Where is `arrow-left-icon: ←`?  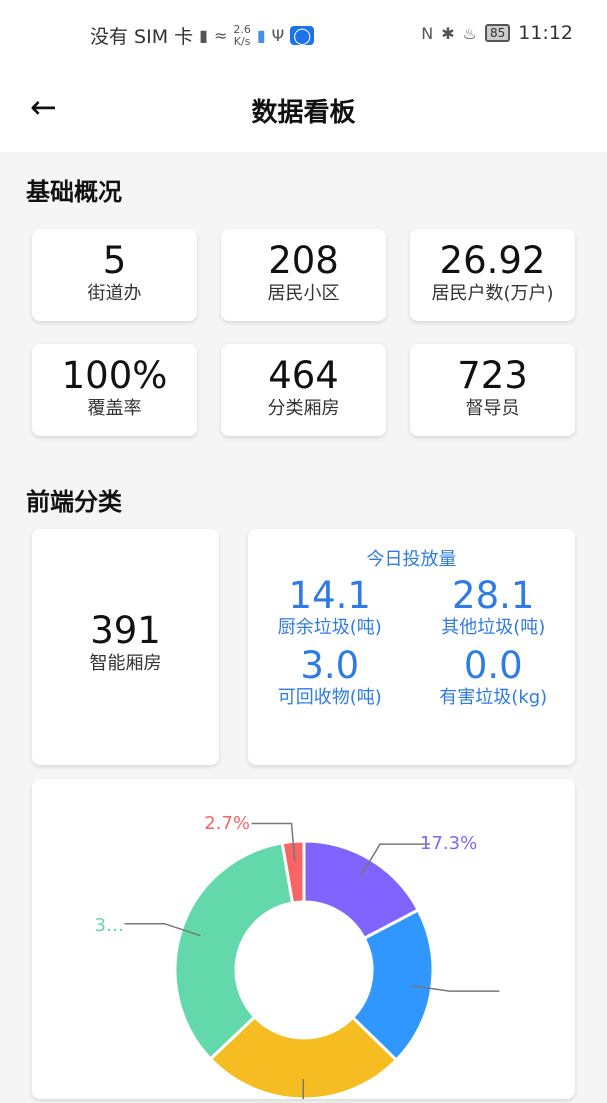 arrow-left-icon: ← is located at coordinates (43, 107).